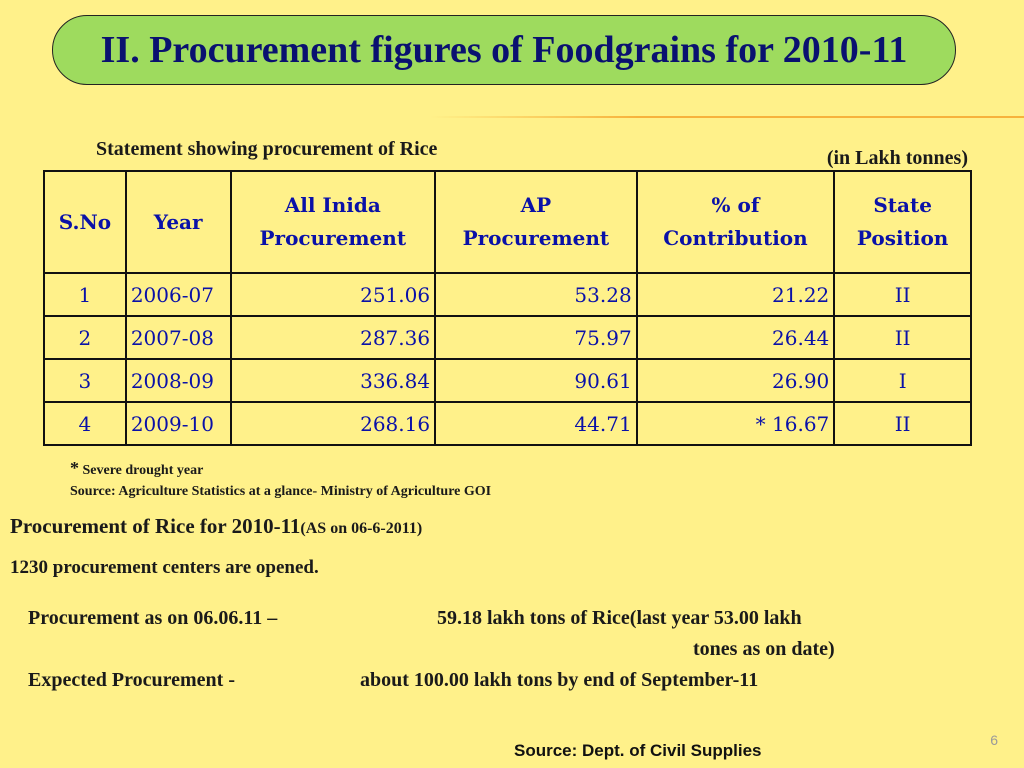 The width and height of the screenshot is (1024, 768). Describe the element at coordinates (902, 222) in the screenshot. I see `header-state-position: State Position` at that location.